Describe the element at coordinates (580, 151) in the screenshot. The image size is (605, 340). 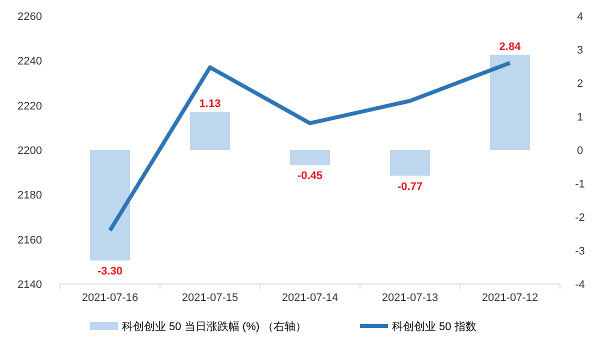
I see `y2-tick-label: 0` at that location.